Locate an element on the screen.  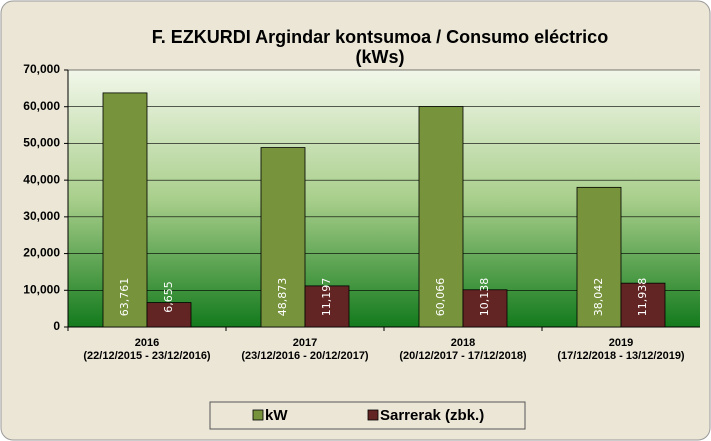
y-tick-label: 50,000 is located at coordinates (41, 143).